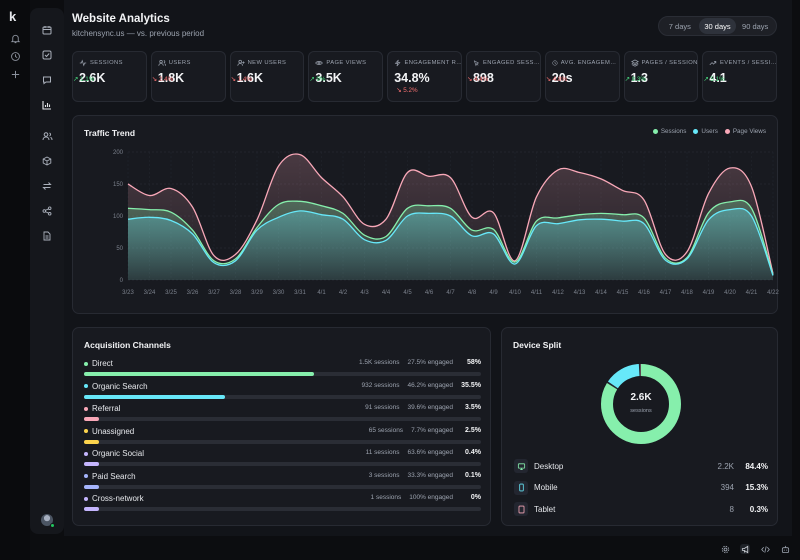 This screenshot has width=800, height=560. Describe the element at coordinates (582, 76) in the screenshot. I see `kpi-card-avg-engagement-time: Avg. Engagement Time 20s↘ 4.8%` at that location.